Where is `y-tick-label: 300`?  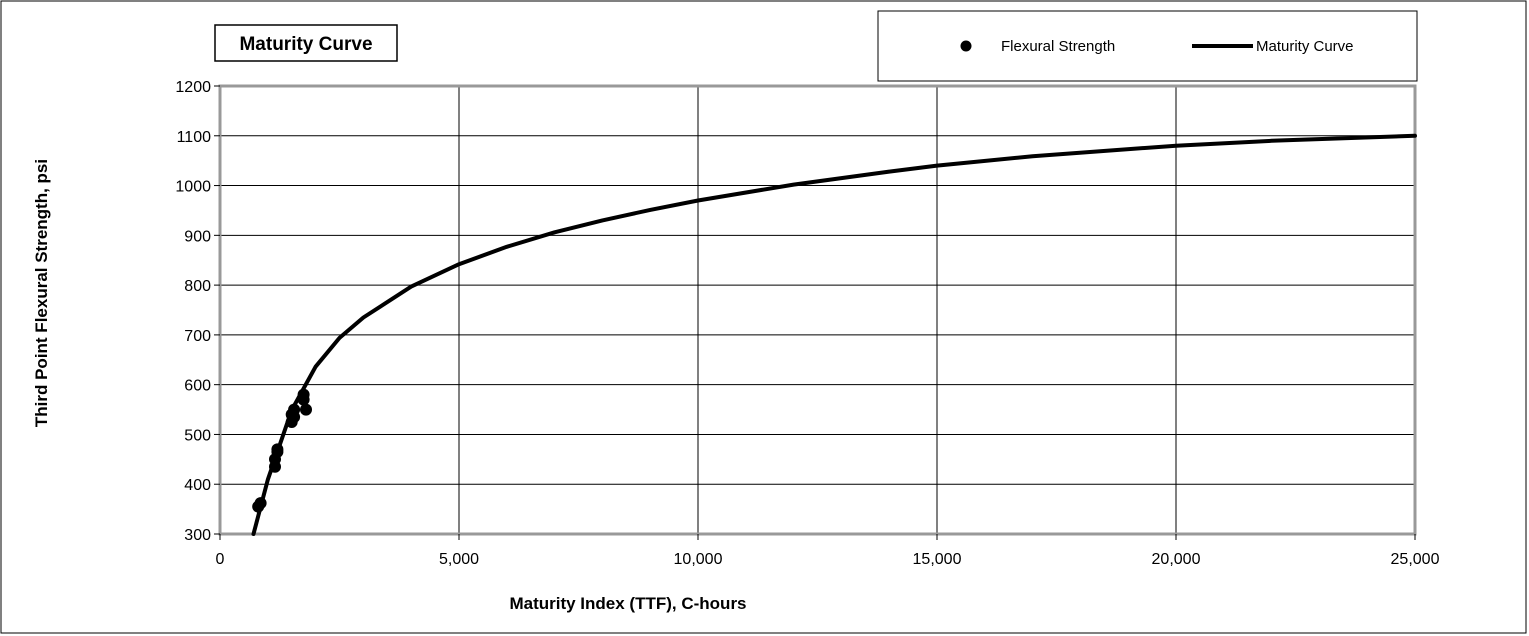 y-tick-label: 300 is located at coordinates (197, 535).